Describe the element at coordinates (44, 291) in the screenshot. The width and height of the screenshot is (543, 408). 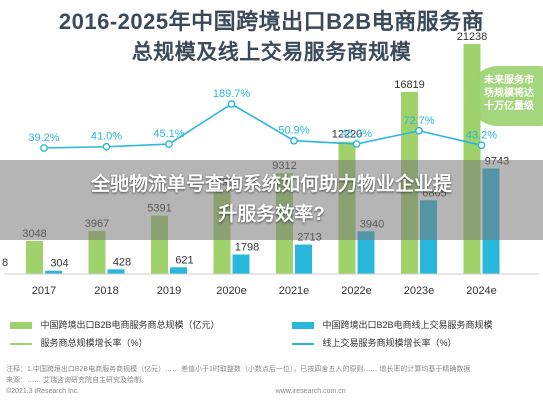
I see `x-tick-label-2017: 2017` at that location.